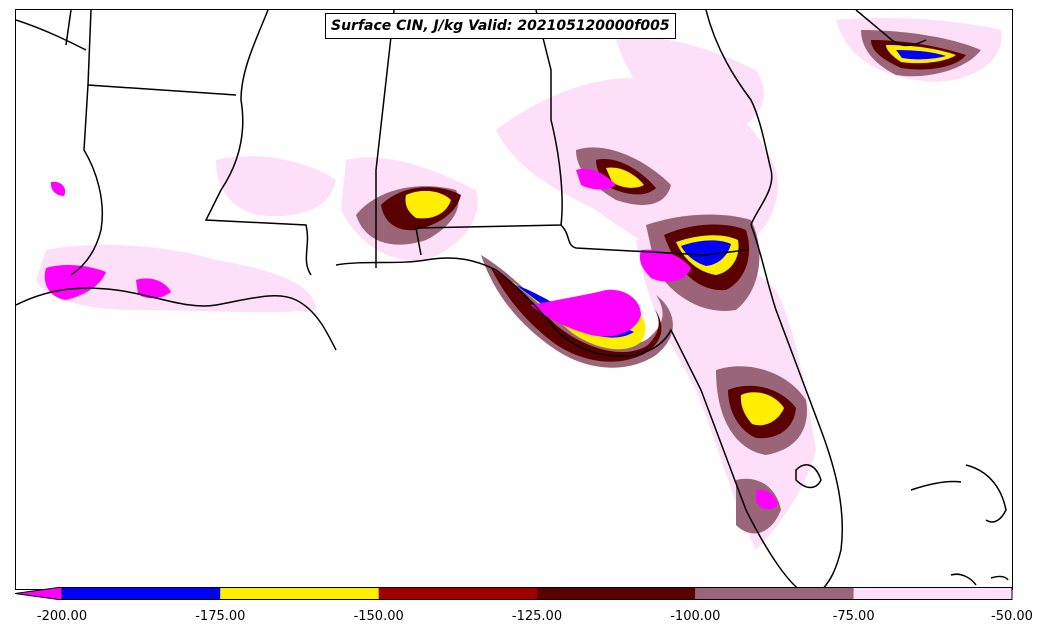 The width and height of the screenshot is (1044, 633). I want to click on colorbar, so click(514, 593).